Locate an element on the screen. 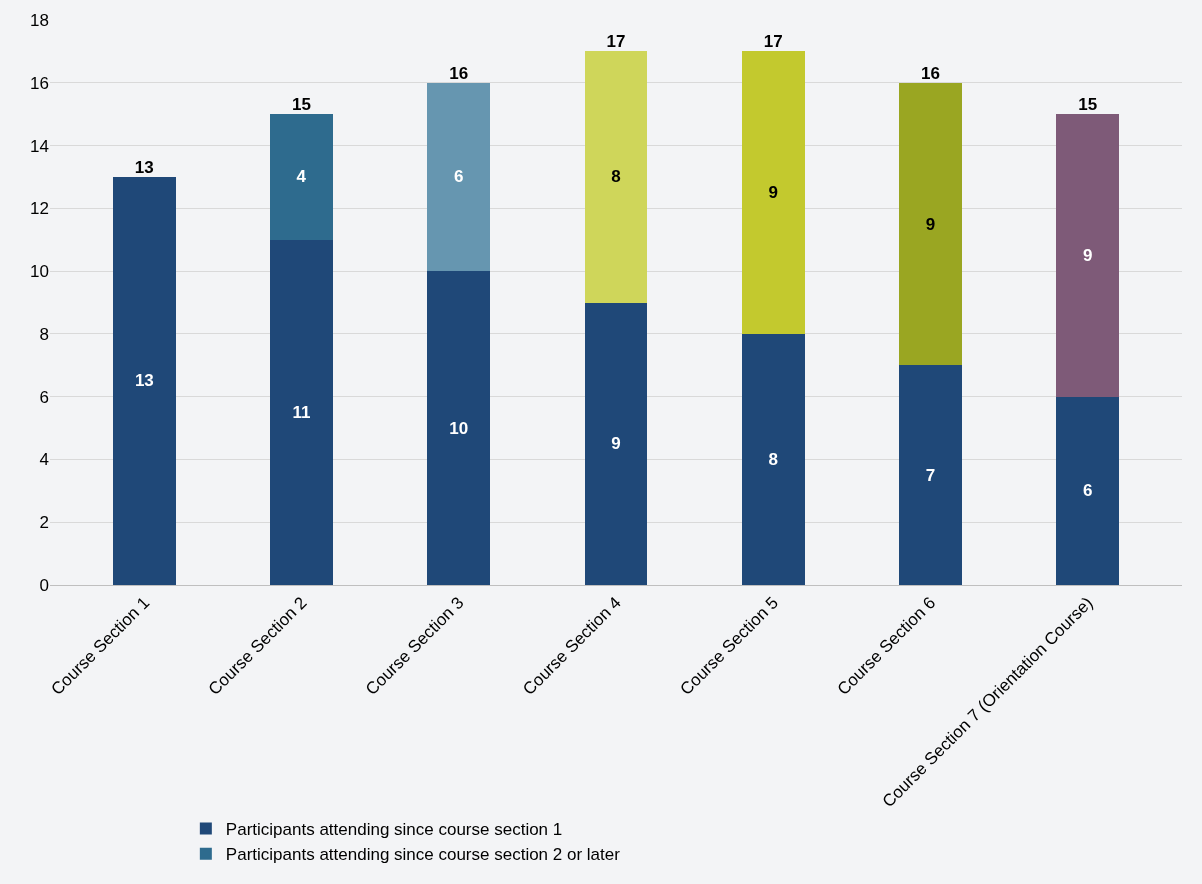  data-label: 4 is located at coordinates (301, 177).